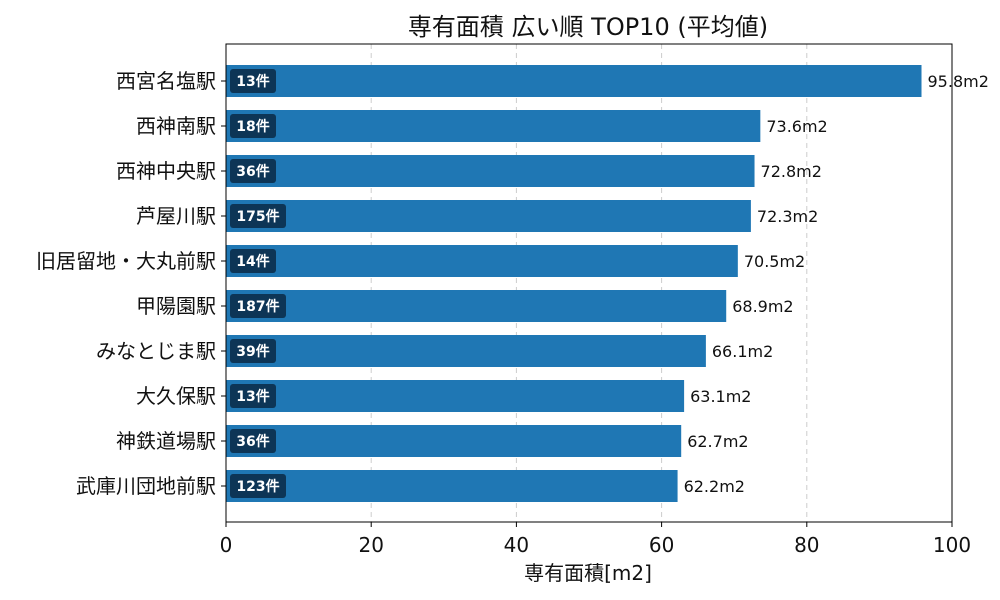 The width and height of the screenshot is (1000, 600). I want to click on category-label: みなとじま駅, so click(156, 351).